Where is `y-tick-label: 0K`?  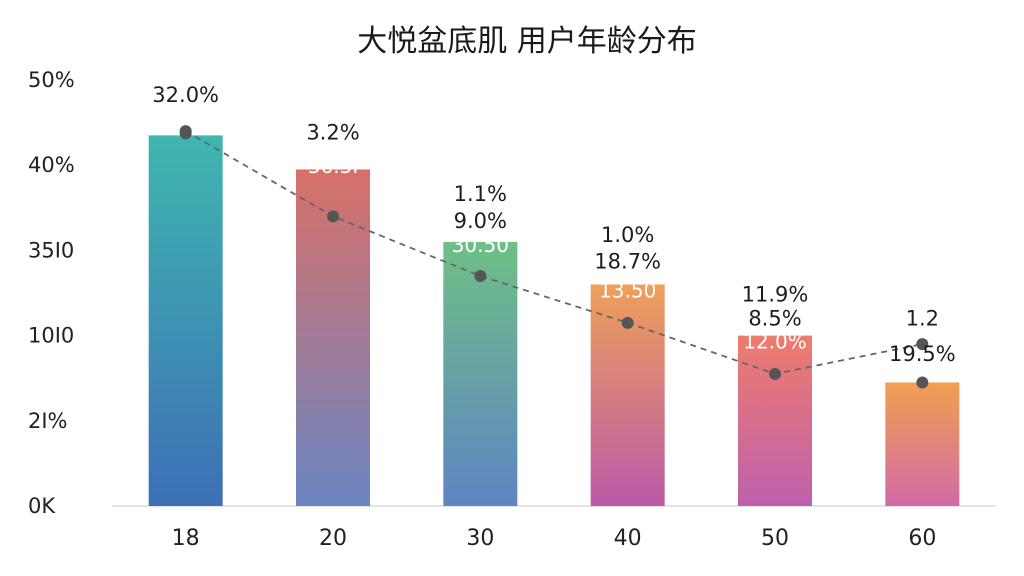
y-tick-label: 0K is located at coordinates (42, 506).